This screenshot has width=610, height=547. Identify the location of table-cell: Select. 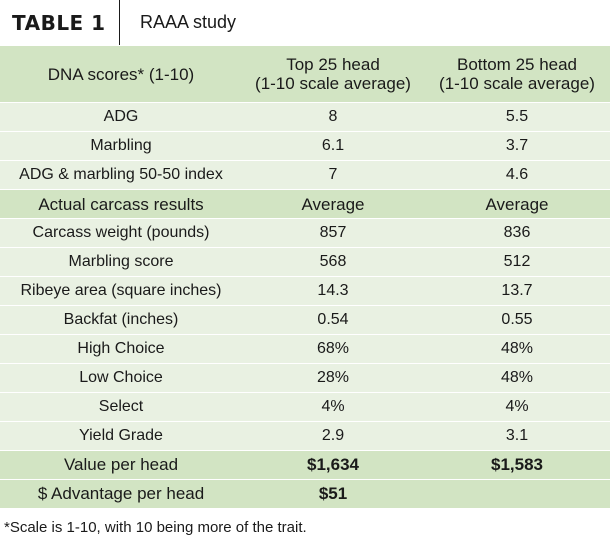
(121, 407).